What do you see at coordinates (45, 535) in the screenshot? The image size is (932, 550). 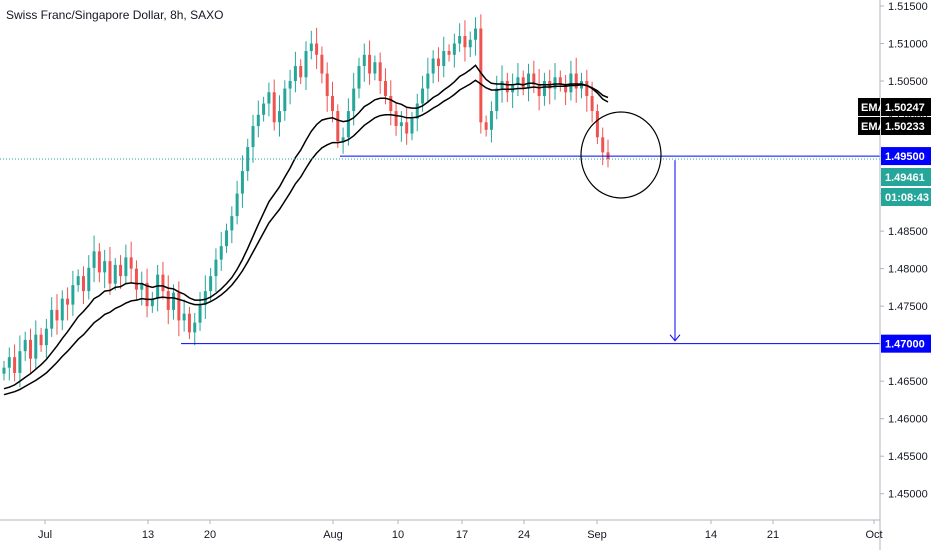 I see `time-tick-label: Jul` at bounding box center [45, 535].